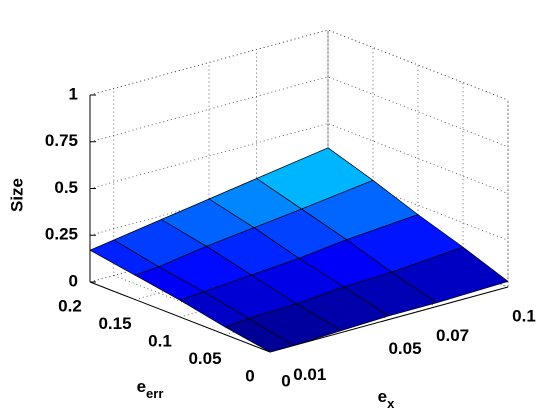 Image resolution: width=560 pixels, height=420 pixels. What do you see at coordinates (16, 195) in the screenshot?
I see `z-axis-label: Size` at bounding box center [16, 195].